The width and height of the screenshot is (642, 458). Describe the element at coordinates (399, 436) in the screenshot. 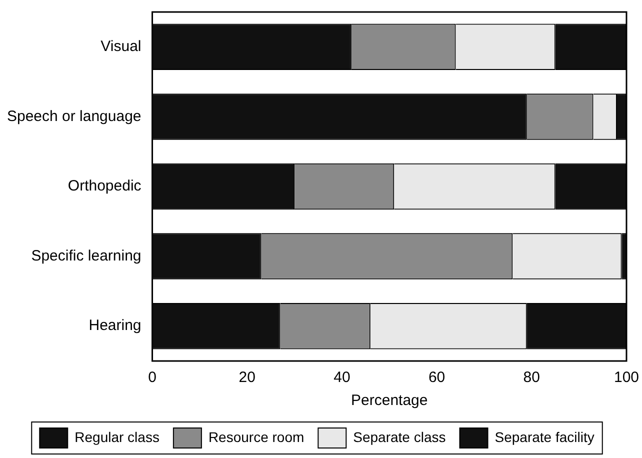

I see `legend-label: Separate class` at that location.